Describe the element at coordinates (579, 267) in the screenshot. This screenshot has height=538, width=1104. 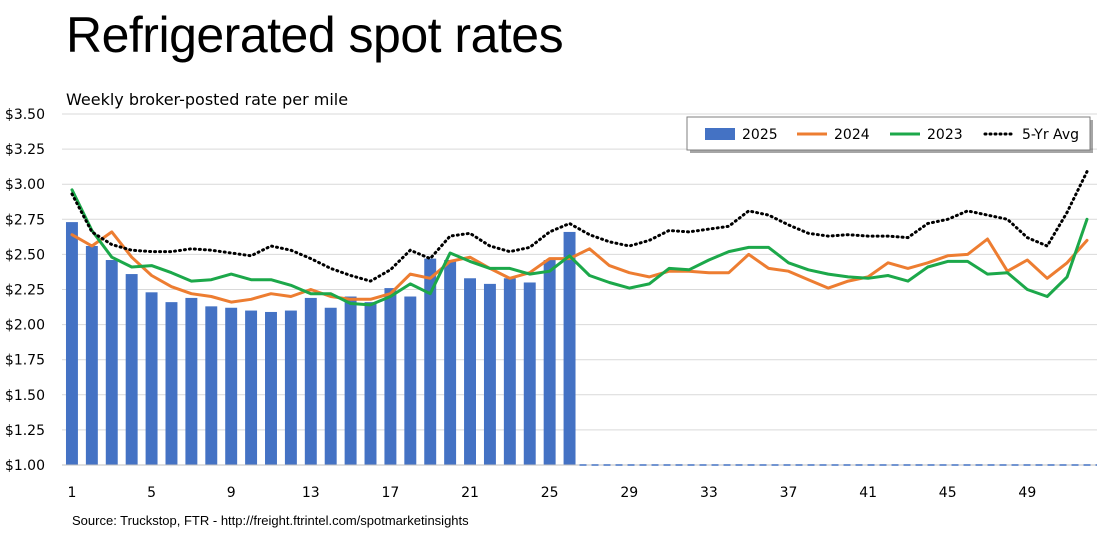
I see `line-2024` at that location.